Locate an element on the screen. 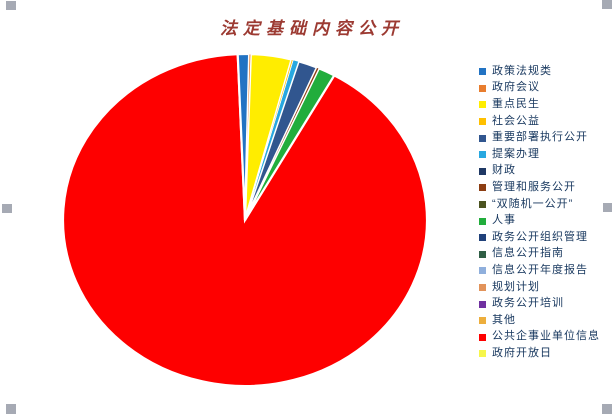  legend-item: 政务公开组织管理 is located at coordinates (539, 237).